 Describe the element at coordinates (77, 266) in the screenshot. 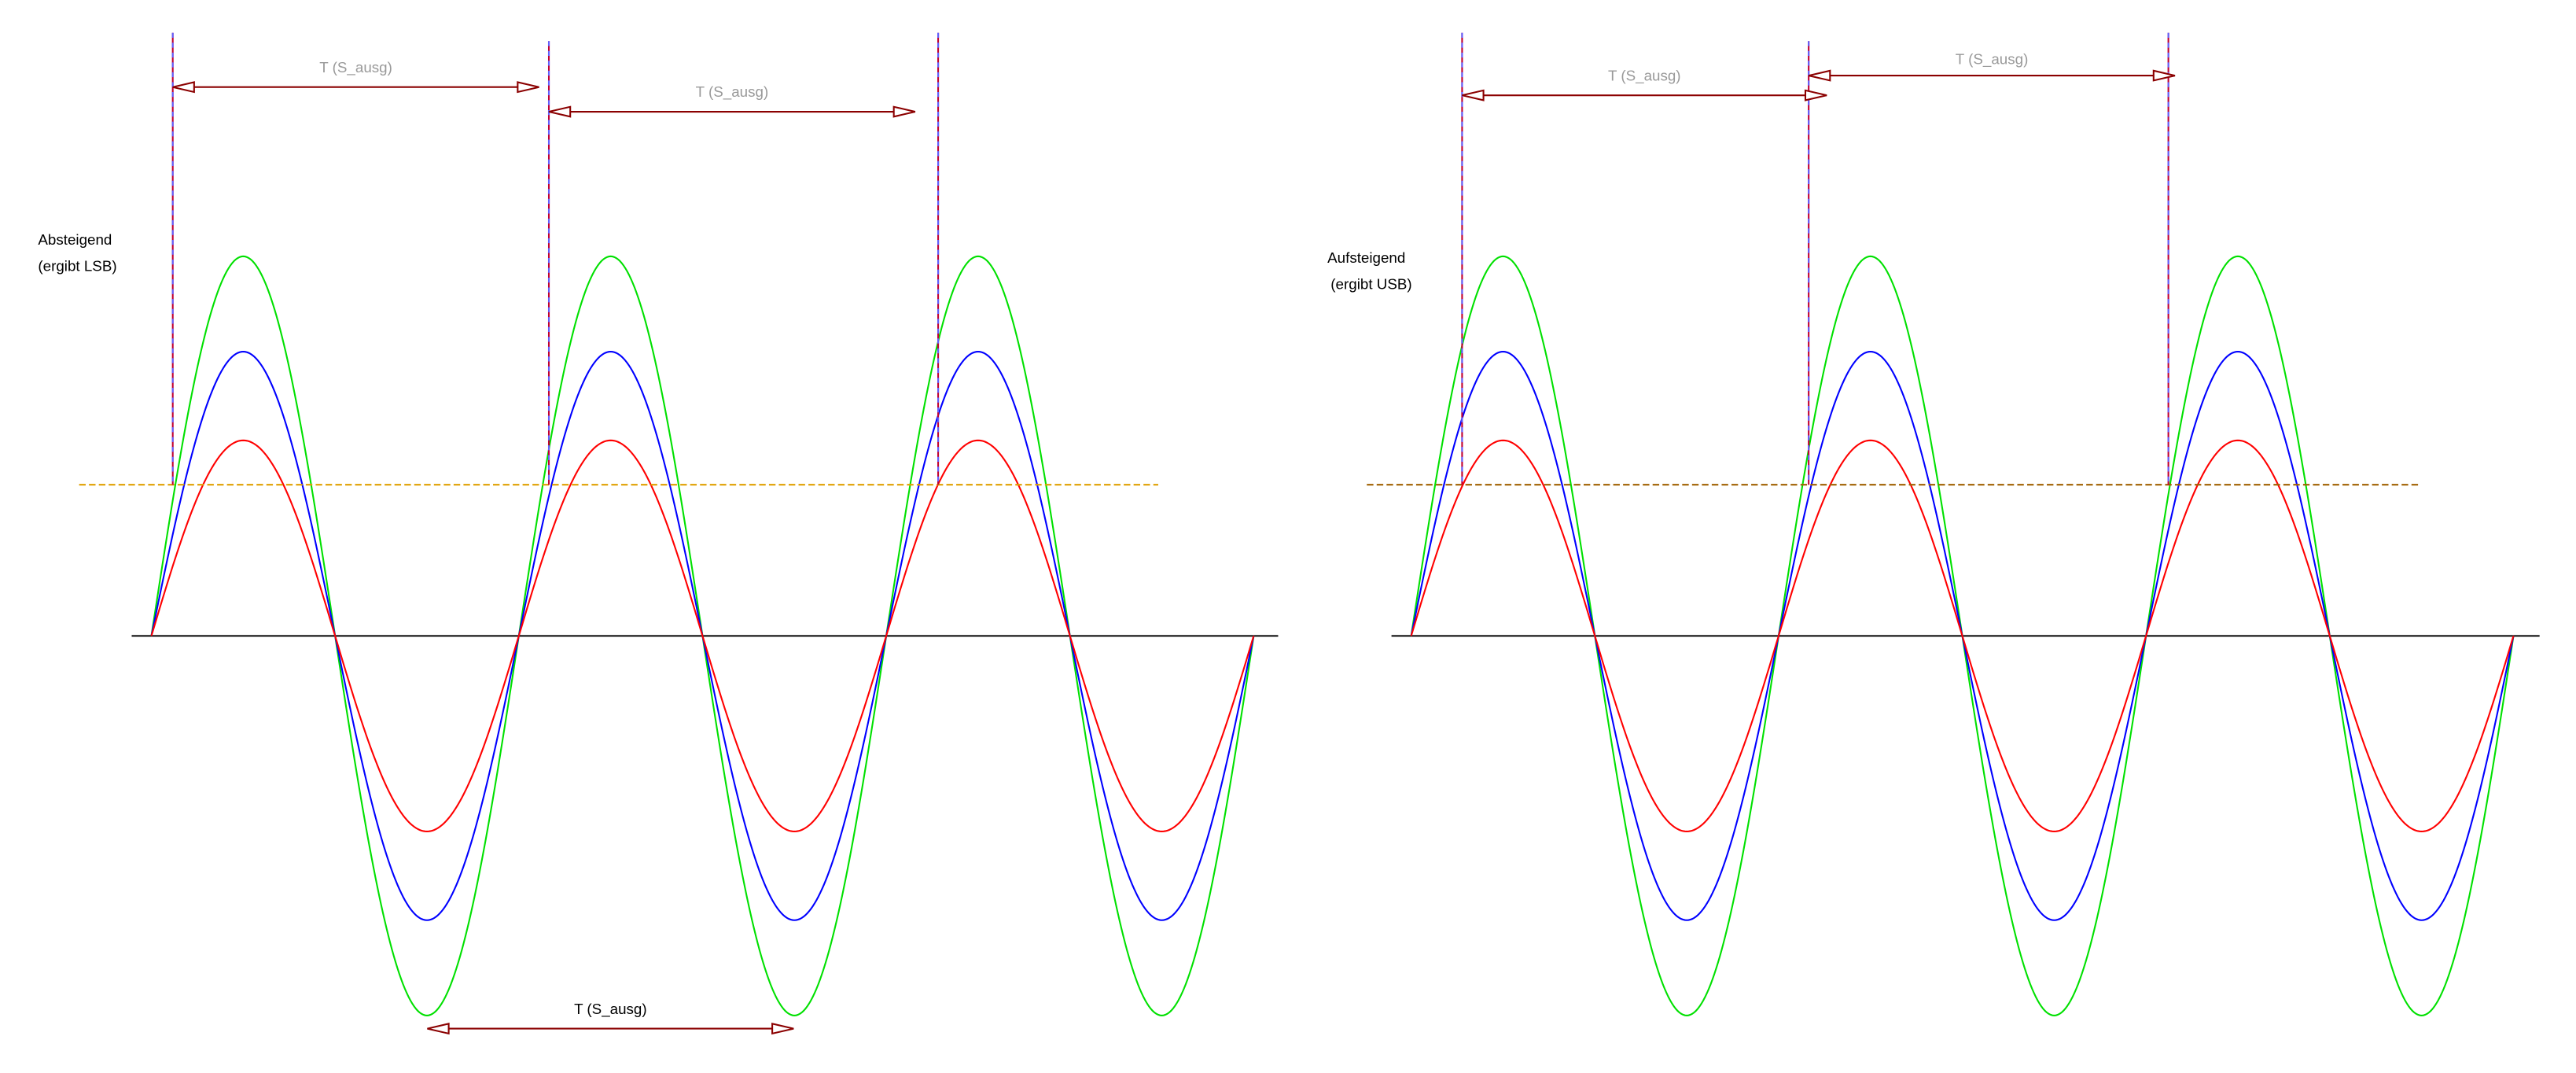

I see `panel-subtitle: (ergibt LSB)` at that location.